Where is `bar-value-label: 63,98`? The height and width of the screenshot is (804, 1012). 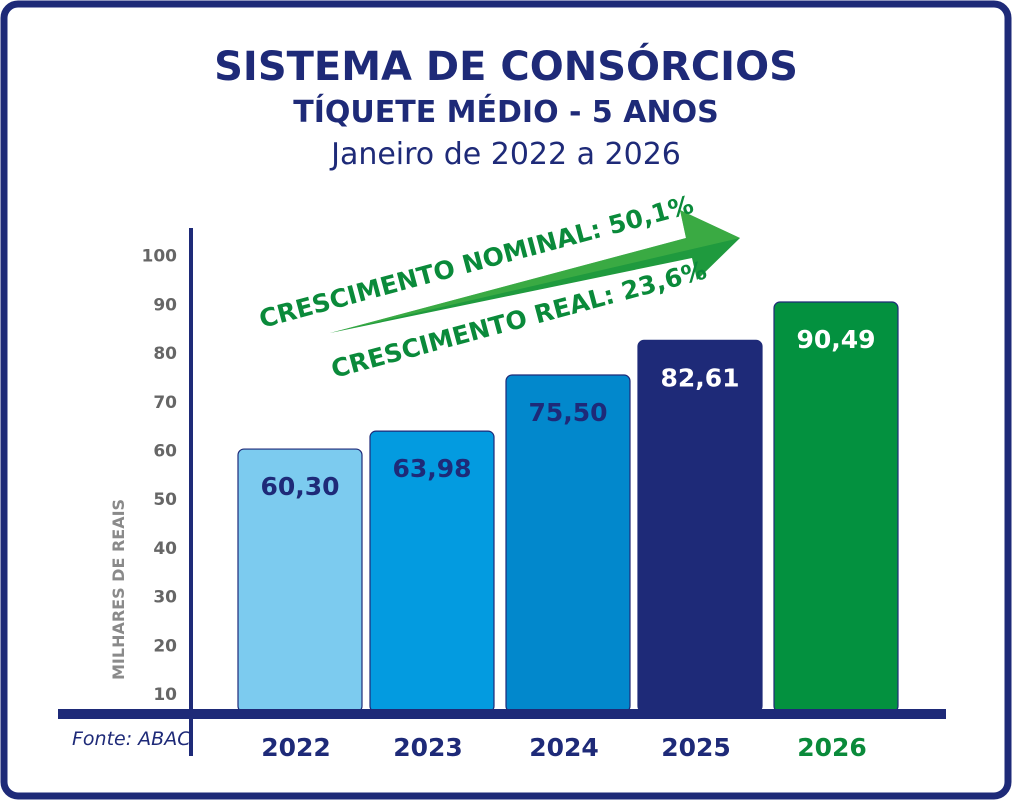 bar-value-label: 63,98 is located at coordinates (431, 468).